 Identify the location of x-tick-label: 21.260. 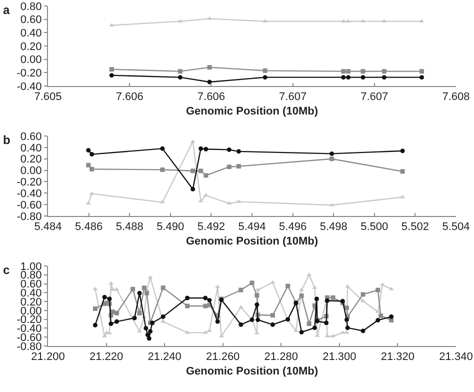
(223, 357).